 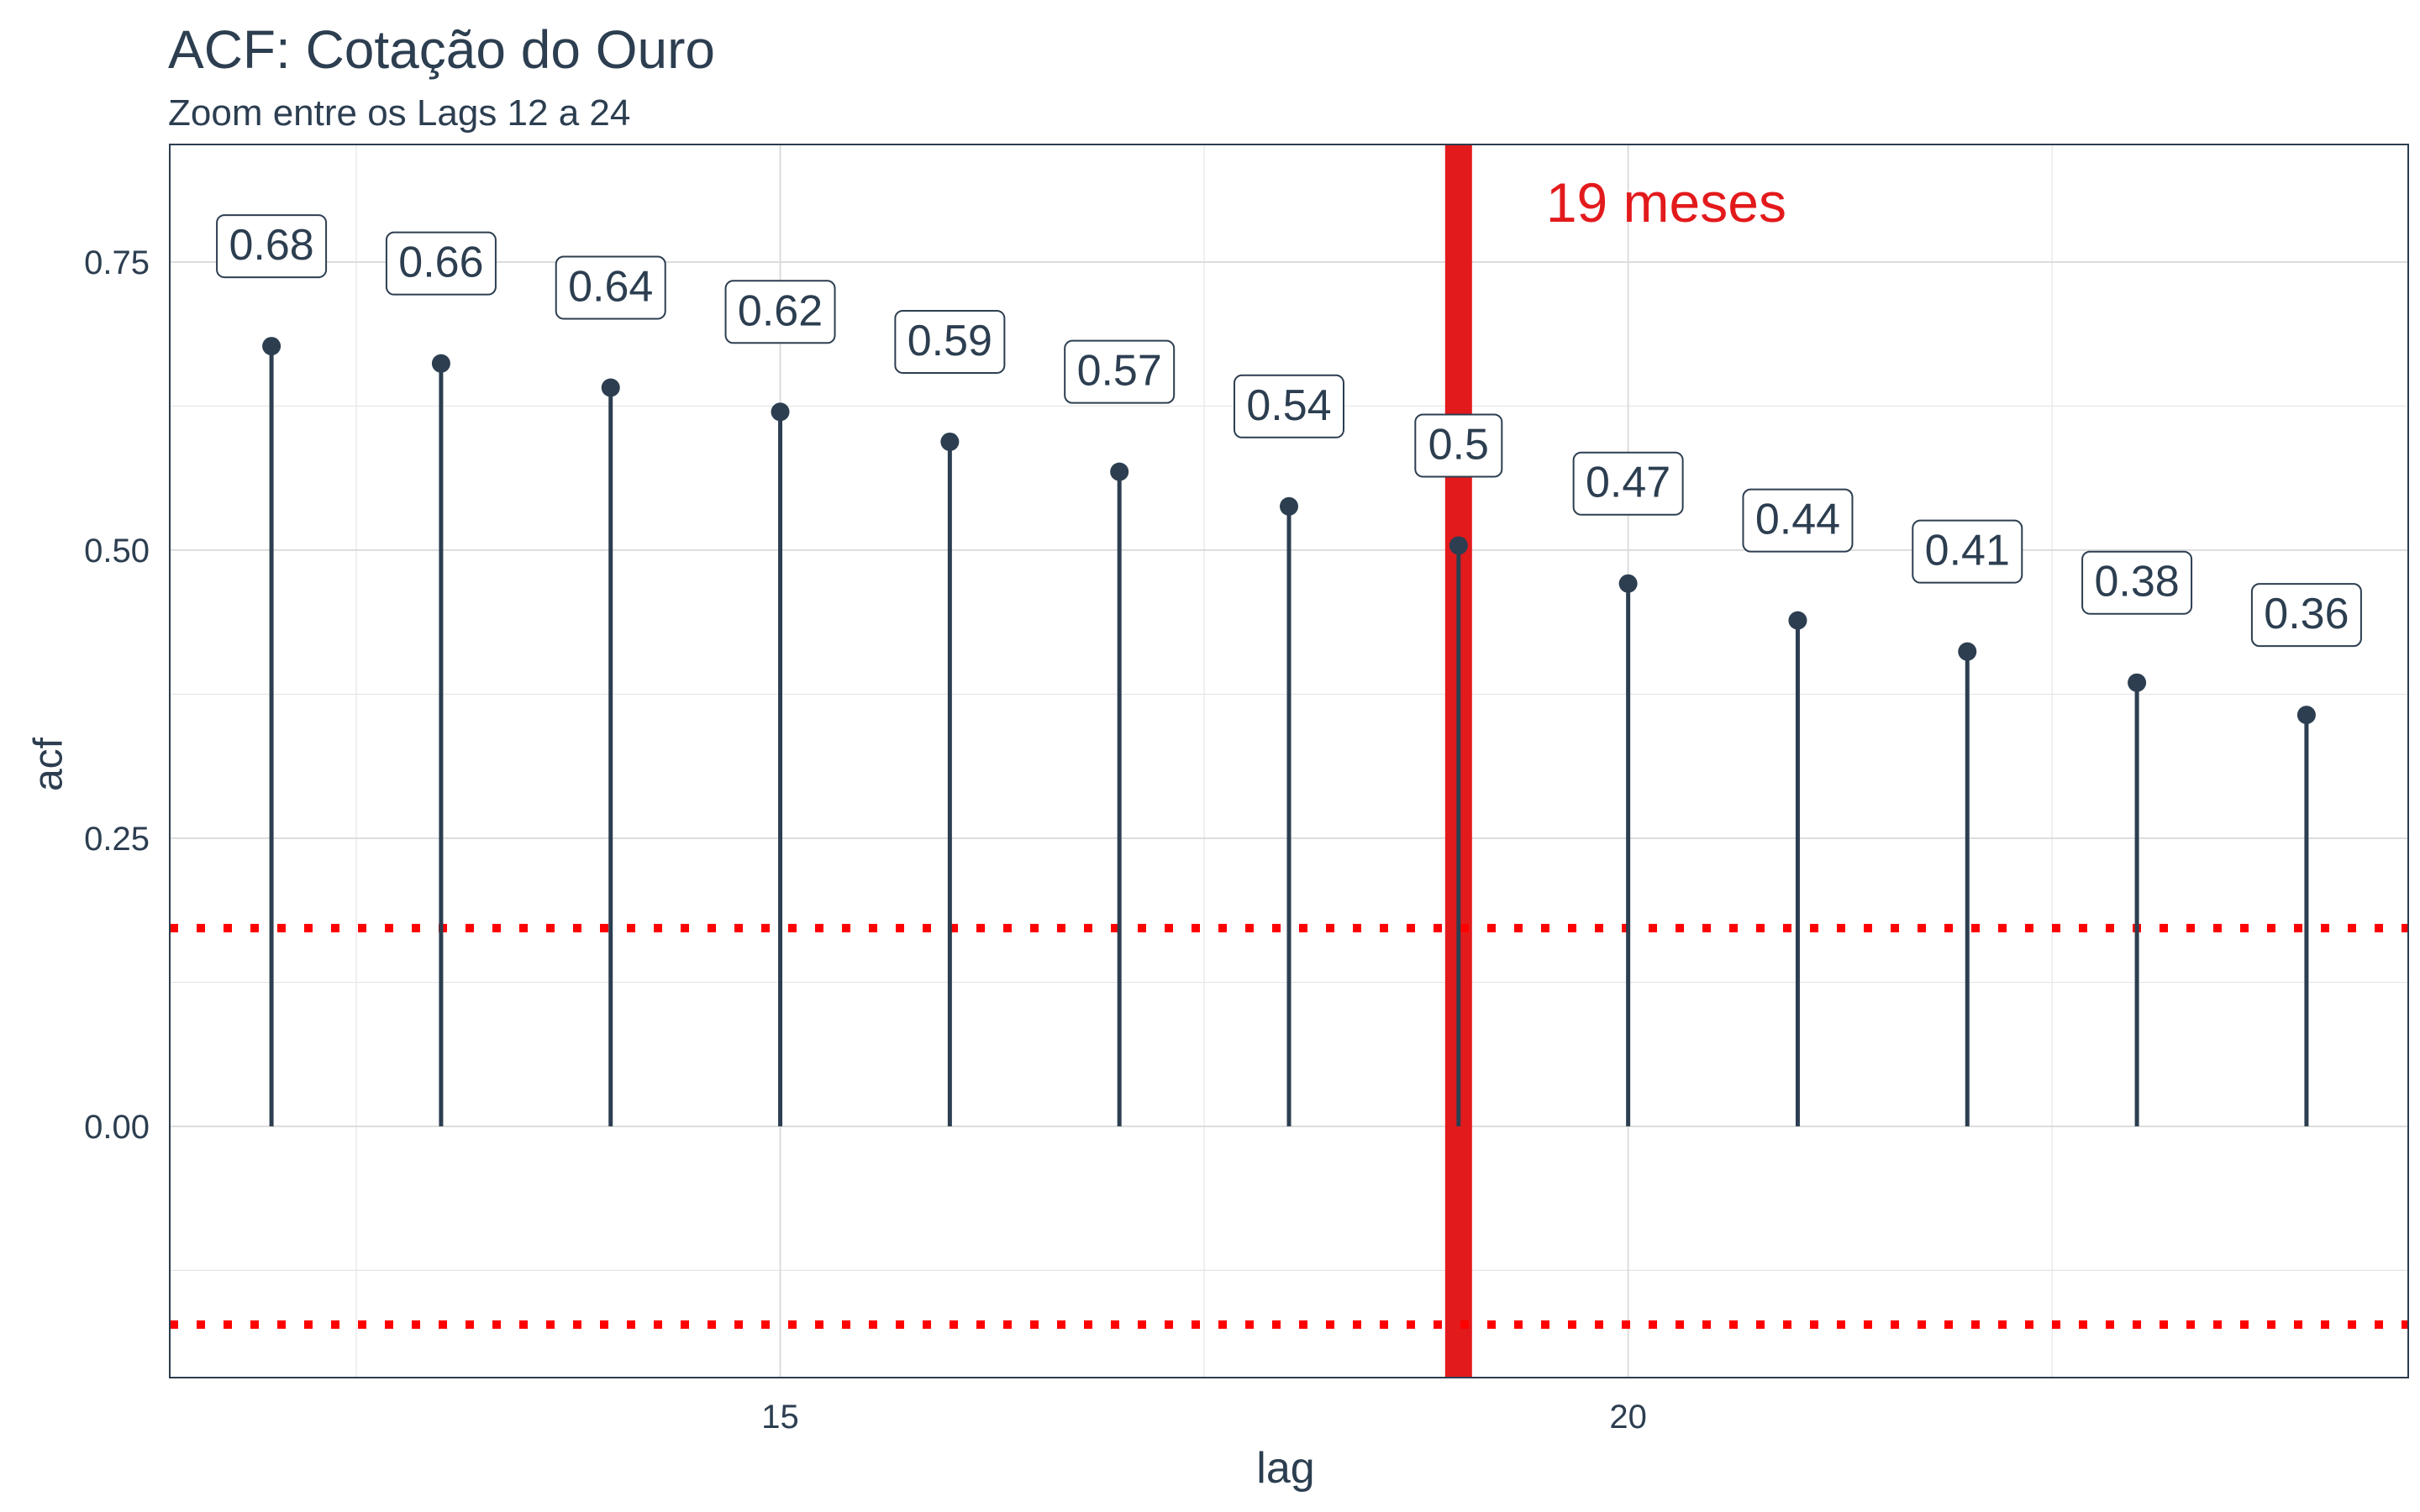 I want to click on value-label: 0.68, so click(x=271, y=245).